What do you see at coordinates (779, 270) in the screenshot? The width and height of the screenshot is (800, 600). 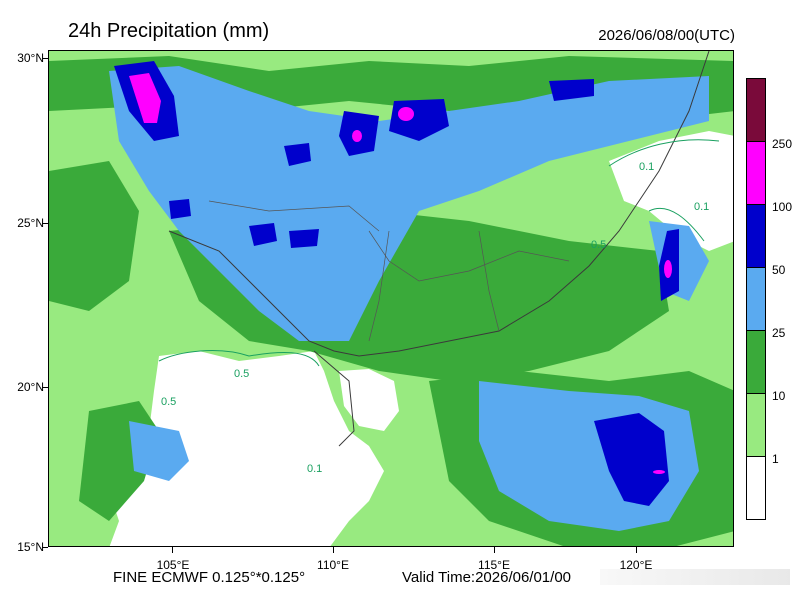 I see `legend-label: 50` at bounding box center [779, 270].